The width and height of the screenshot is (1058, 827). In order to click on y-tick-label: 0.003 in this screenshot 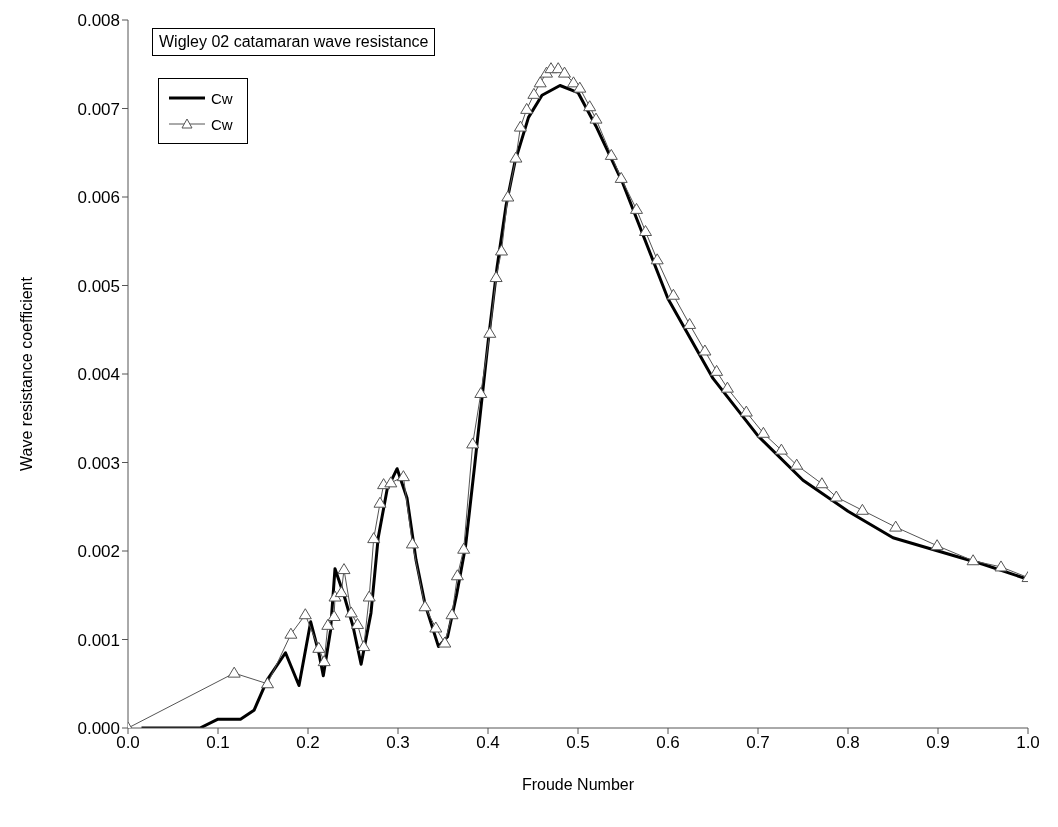, I will do `click(98, 463)`.